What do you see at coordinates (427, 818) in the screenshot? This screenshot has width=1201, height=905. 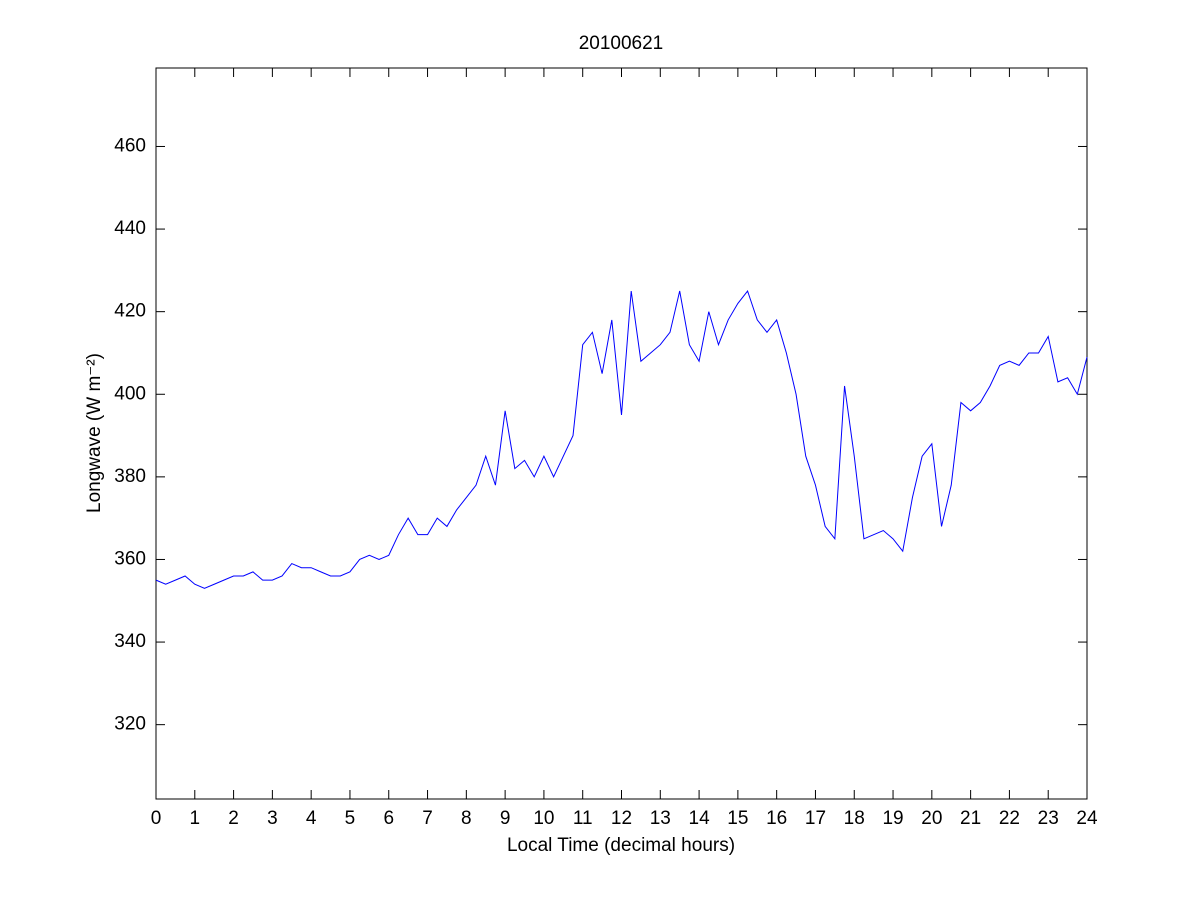 I see `x-tick-label: 7` at bounding box center [427, 818].